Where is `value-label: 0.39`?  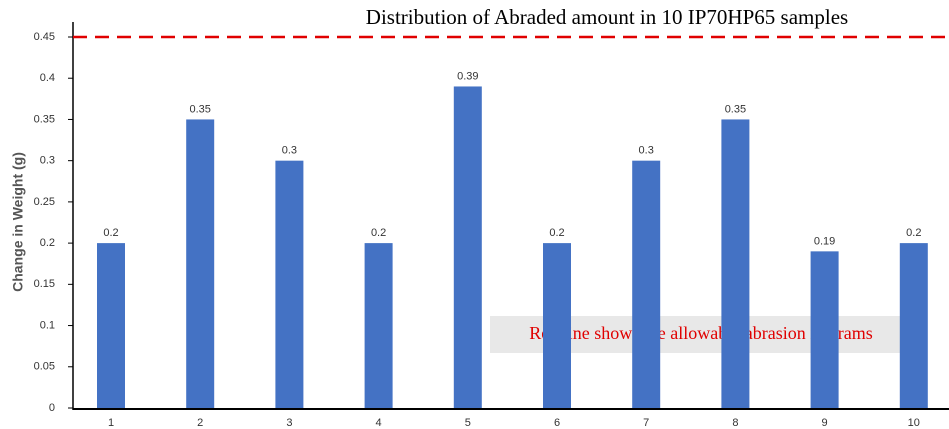
value-label: 0.39 is located at coordinates (467, 76).